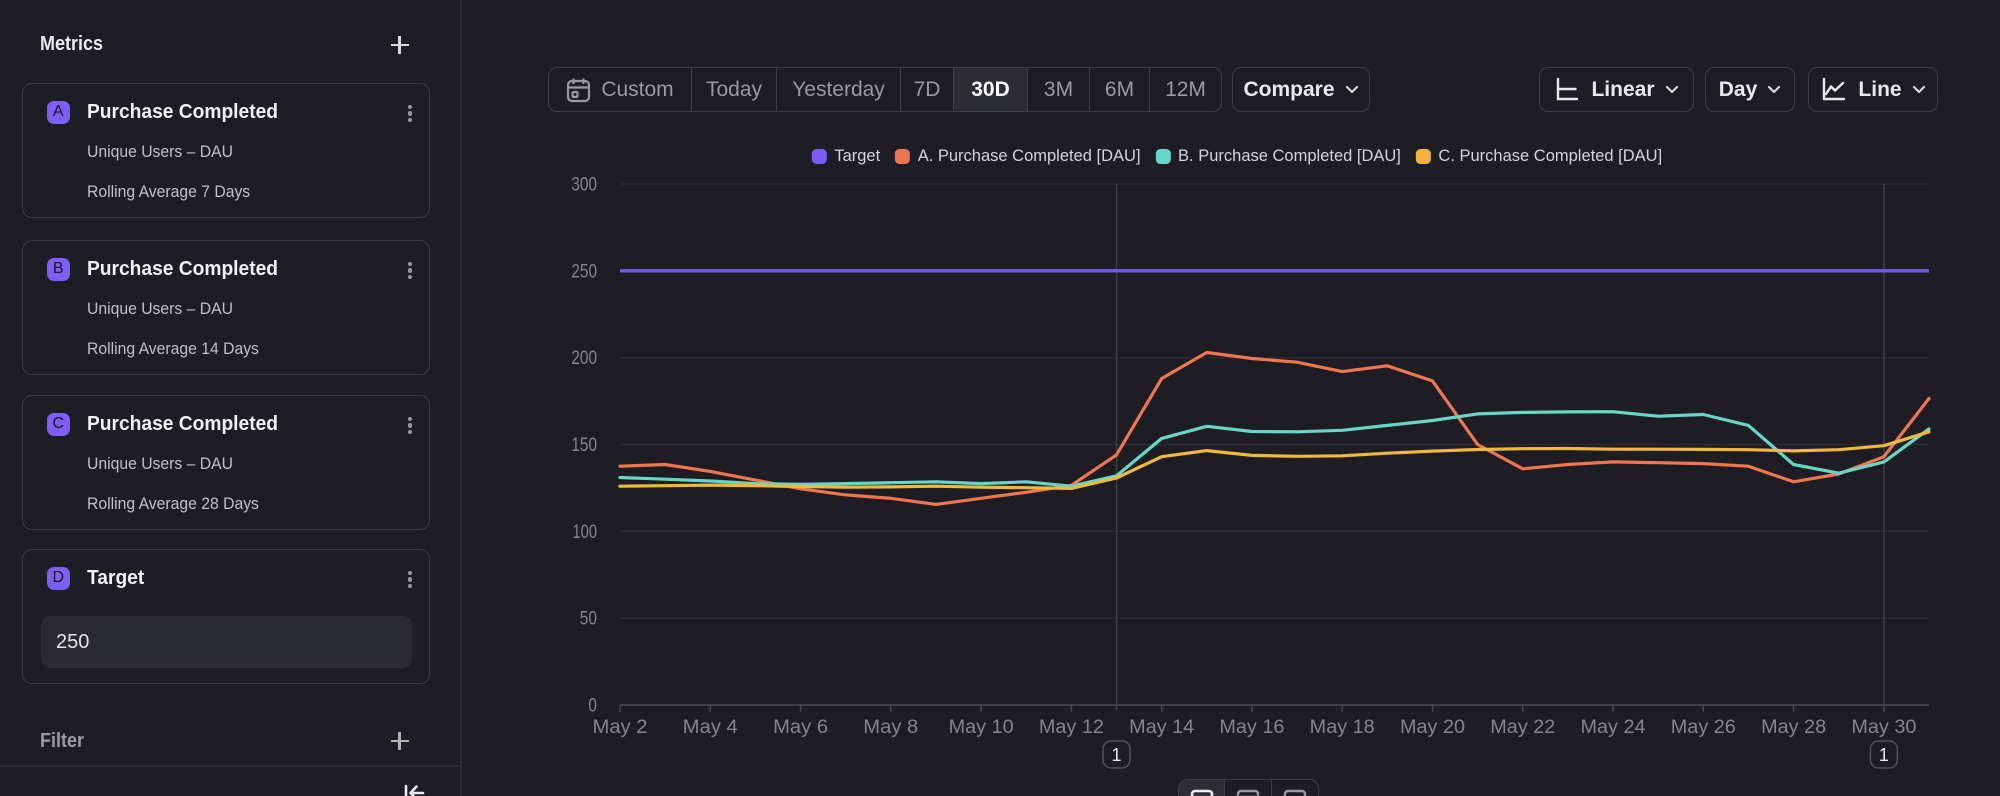 Image resolution: width=2000 pixels, height=796 pixels. I want to click on svg-text: May 24, so click(1613, 727).